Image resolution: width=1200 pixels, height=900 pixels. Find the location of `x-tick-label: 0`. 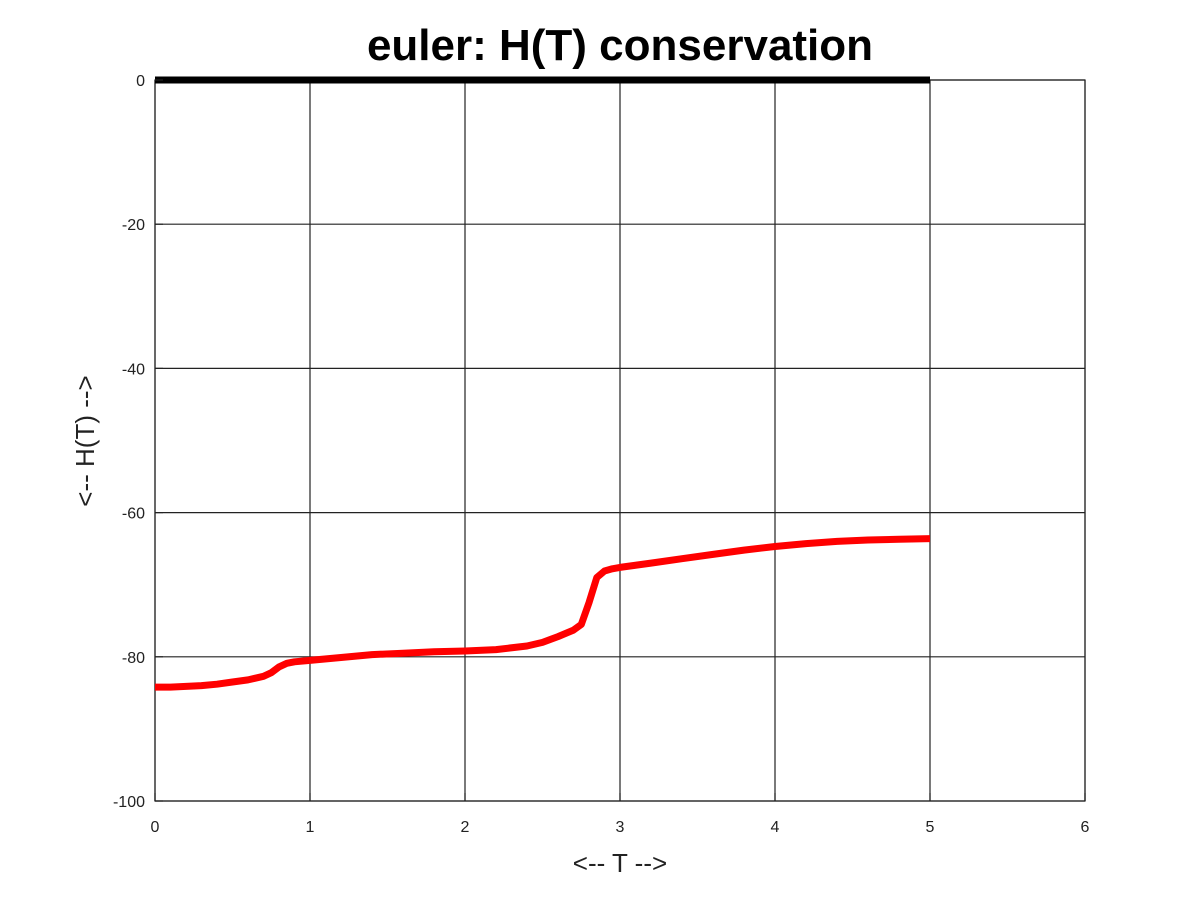

x-tick-label: 0 is located at coordinates (155, 827).